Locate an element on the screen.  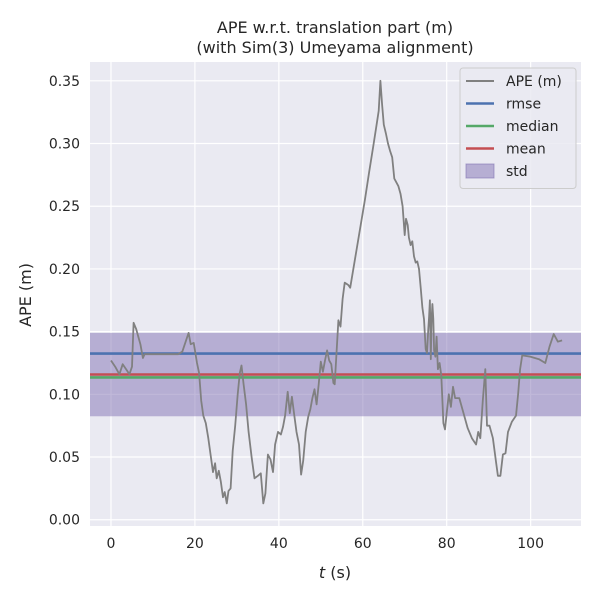
y-tick-label: 0.30 is located at coordinates (64, 145).